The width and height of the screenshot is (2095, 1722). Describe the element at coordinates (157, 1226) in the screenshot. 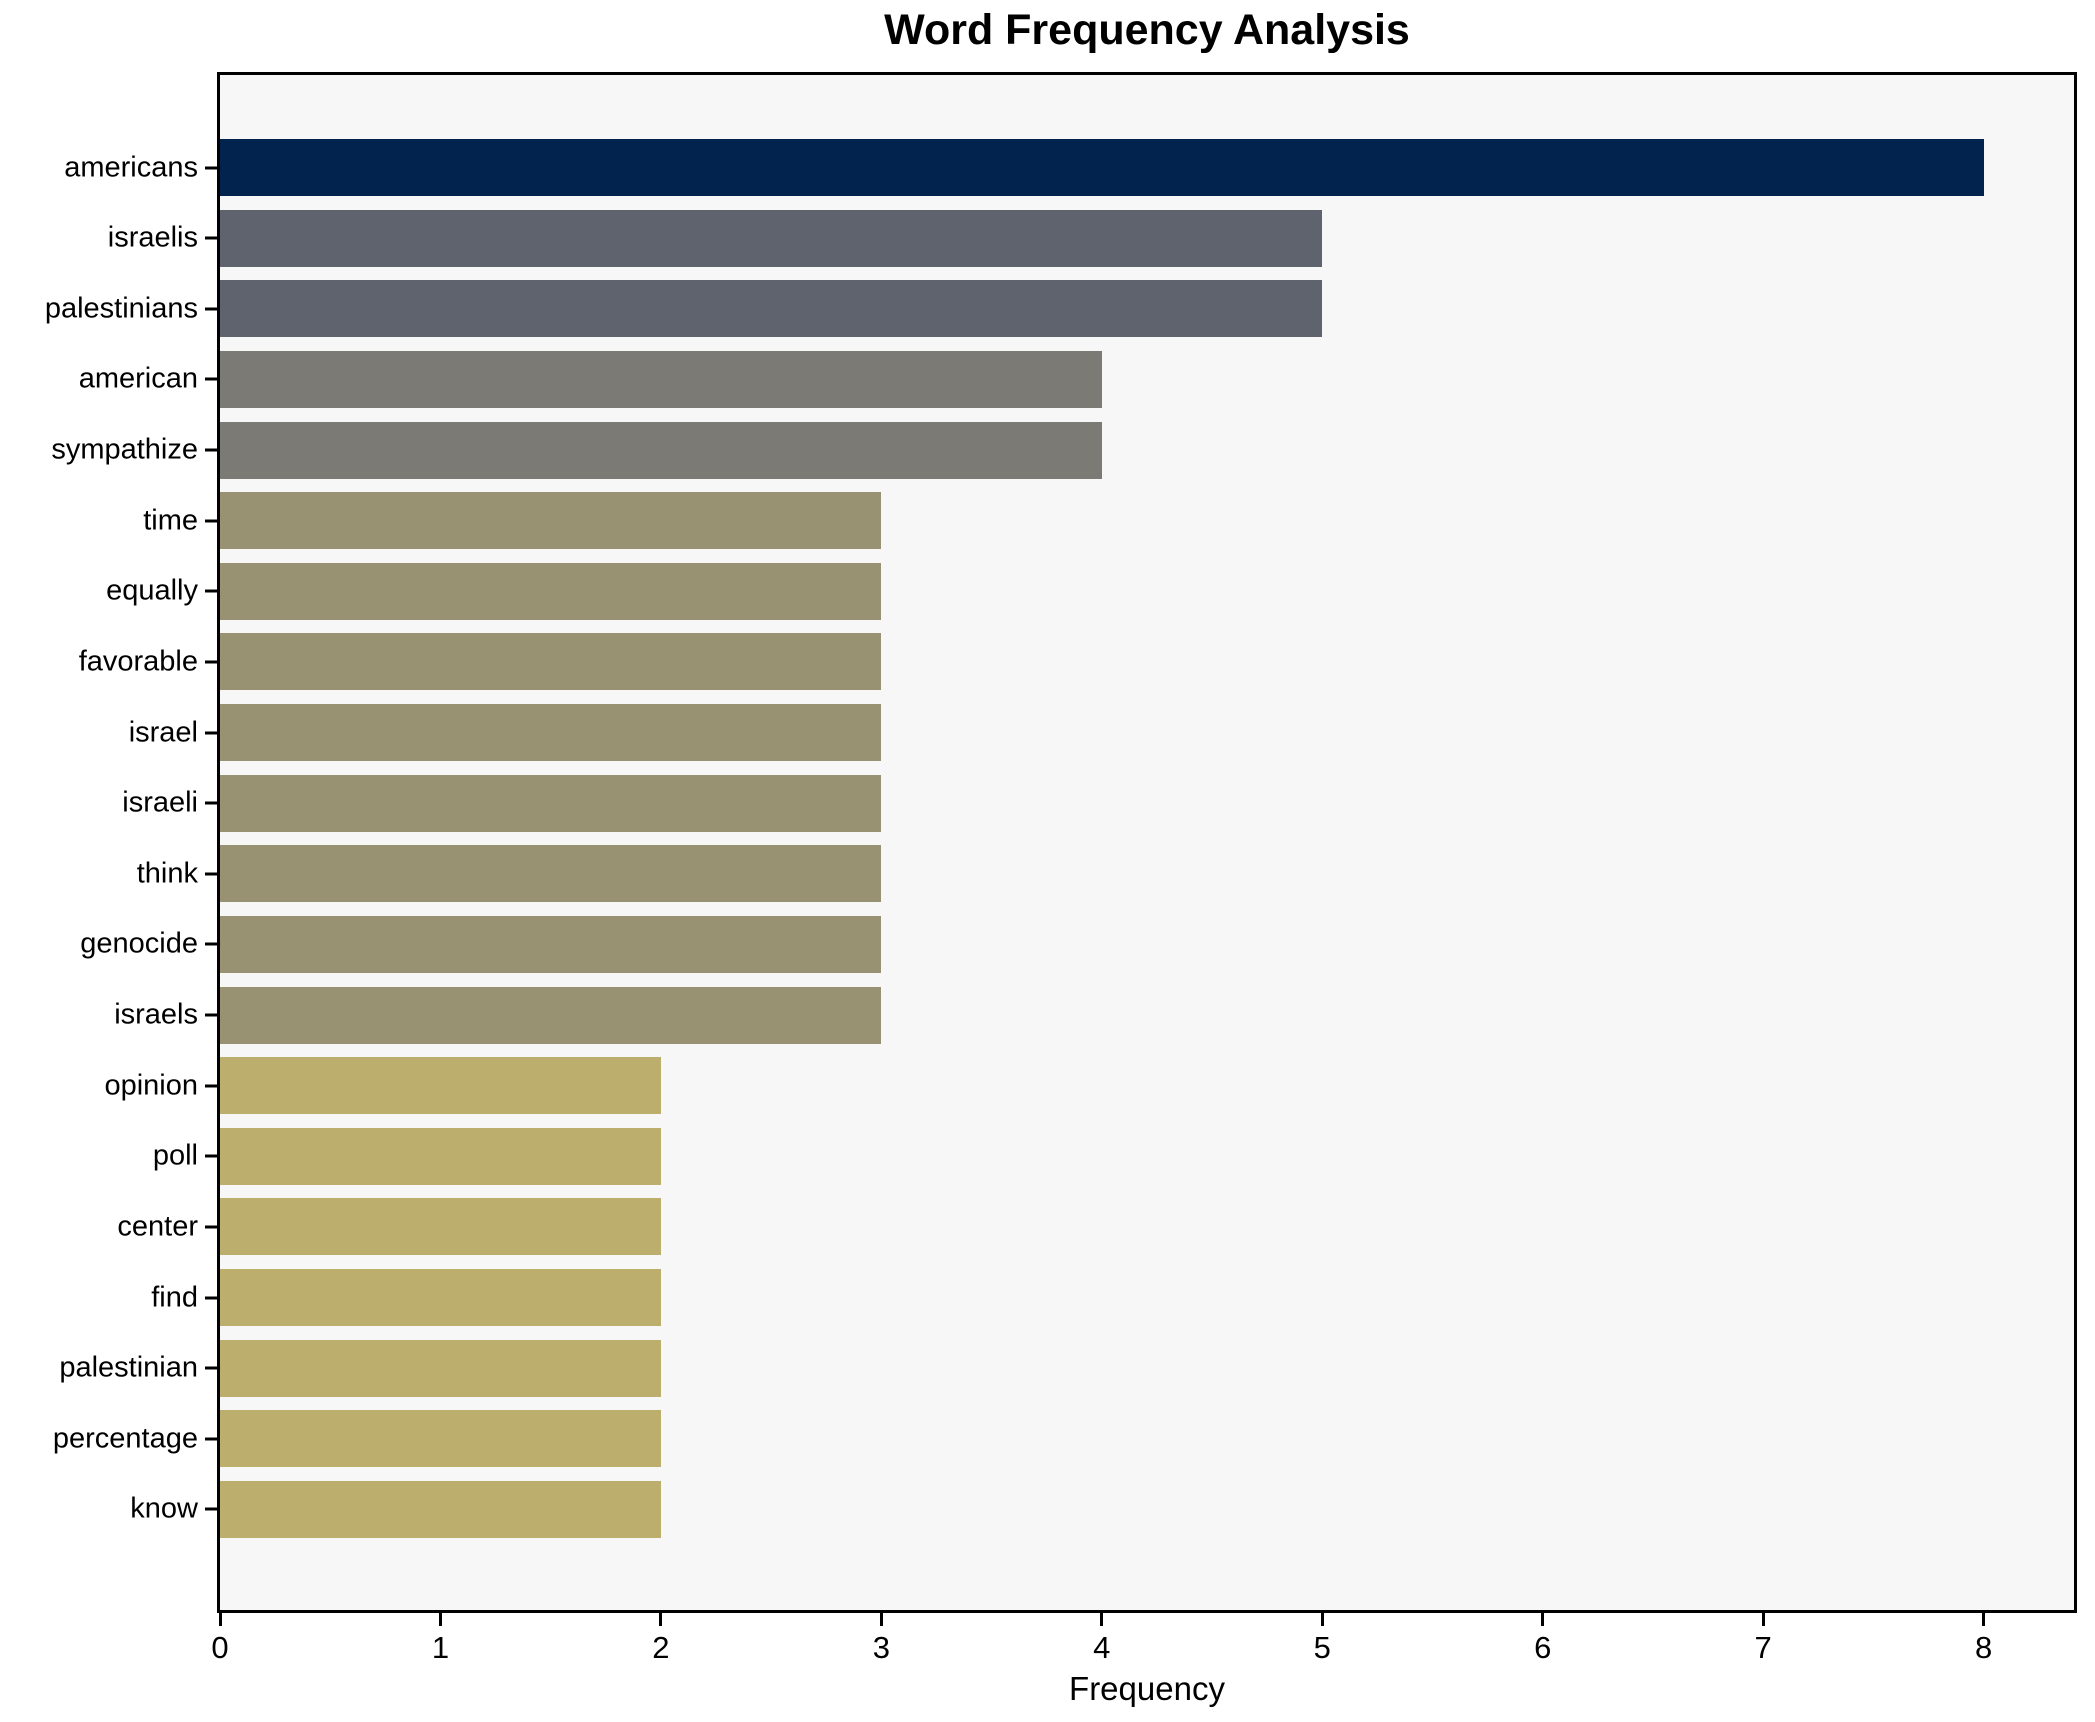

I see `y-tick-label-center: center` at that location.